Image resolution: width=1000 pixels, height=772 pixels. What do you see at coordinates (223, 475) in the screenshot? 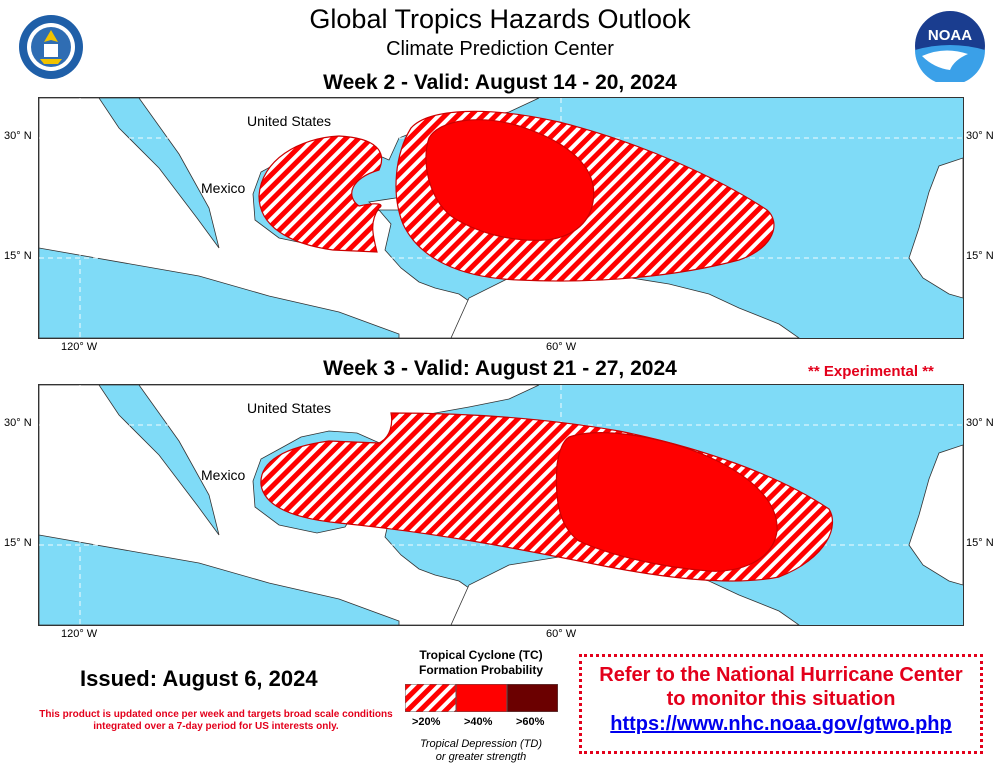
I see `week3-label-mexico: Mexico` at bounding box center [223, 475].